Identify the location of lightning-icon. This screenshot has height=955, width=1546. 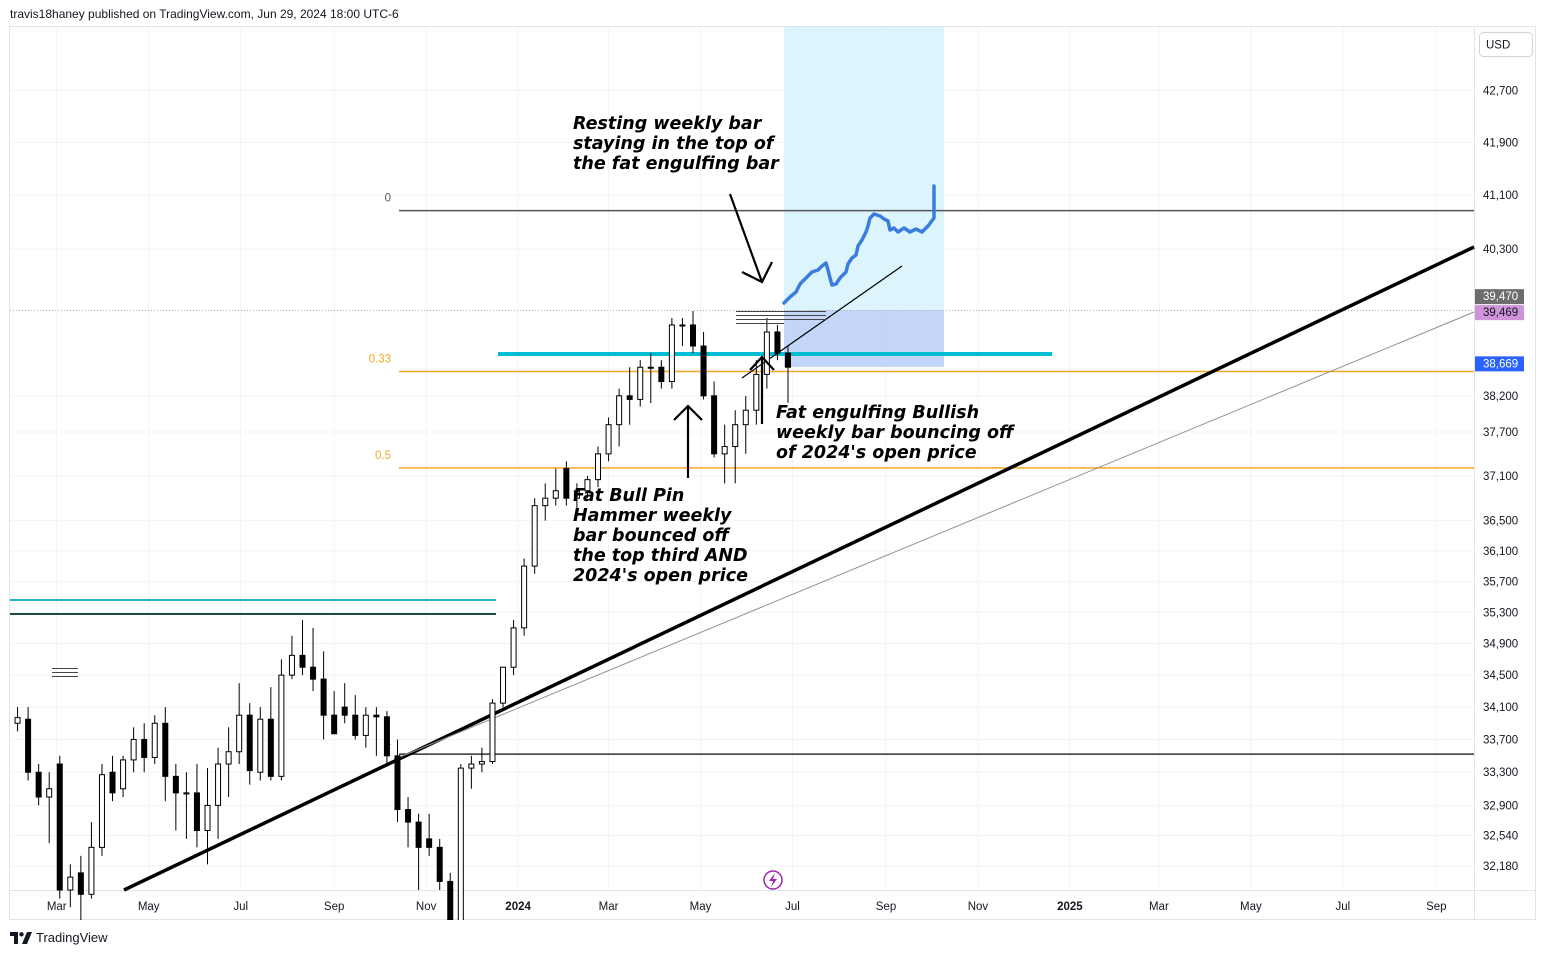
(773, 880).